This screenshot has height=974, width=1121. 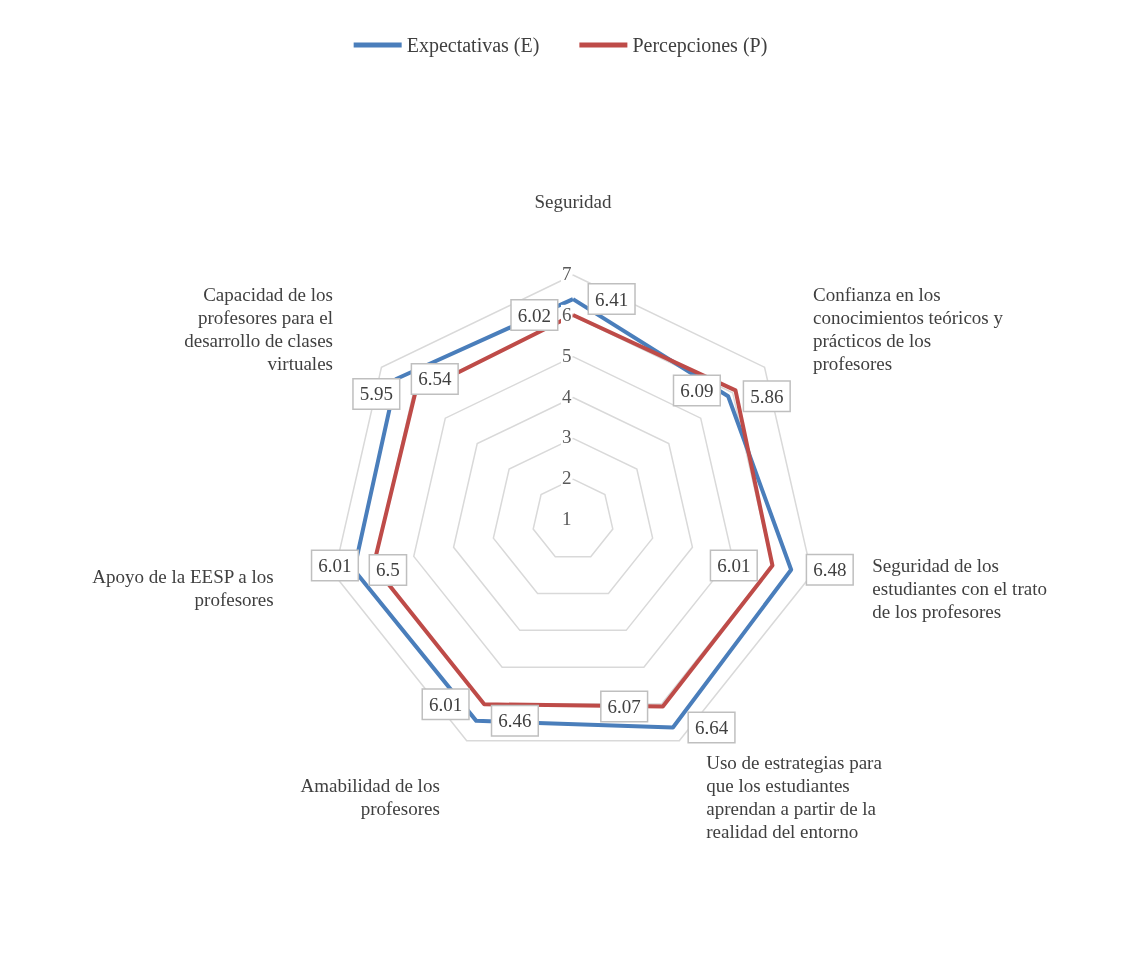 What do you see at coordinates (435, 379) in the screenshot?
I see `data-label: 6.54` at bounding box center [435, 379].